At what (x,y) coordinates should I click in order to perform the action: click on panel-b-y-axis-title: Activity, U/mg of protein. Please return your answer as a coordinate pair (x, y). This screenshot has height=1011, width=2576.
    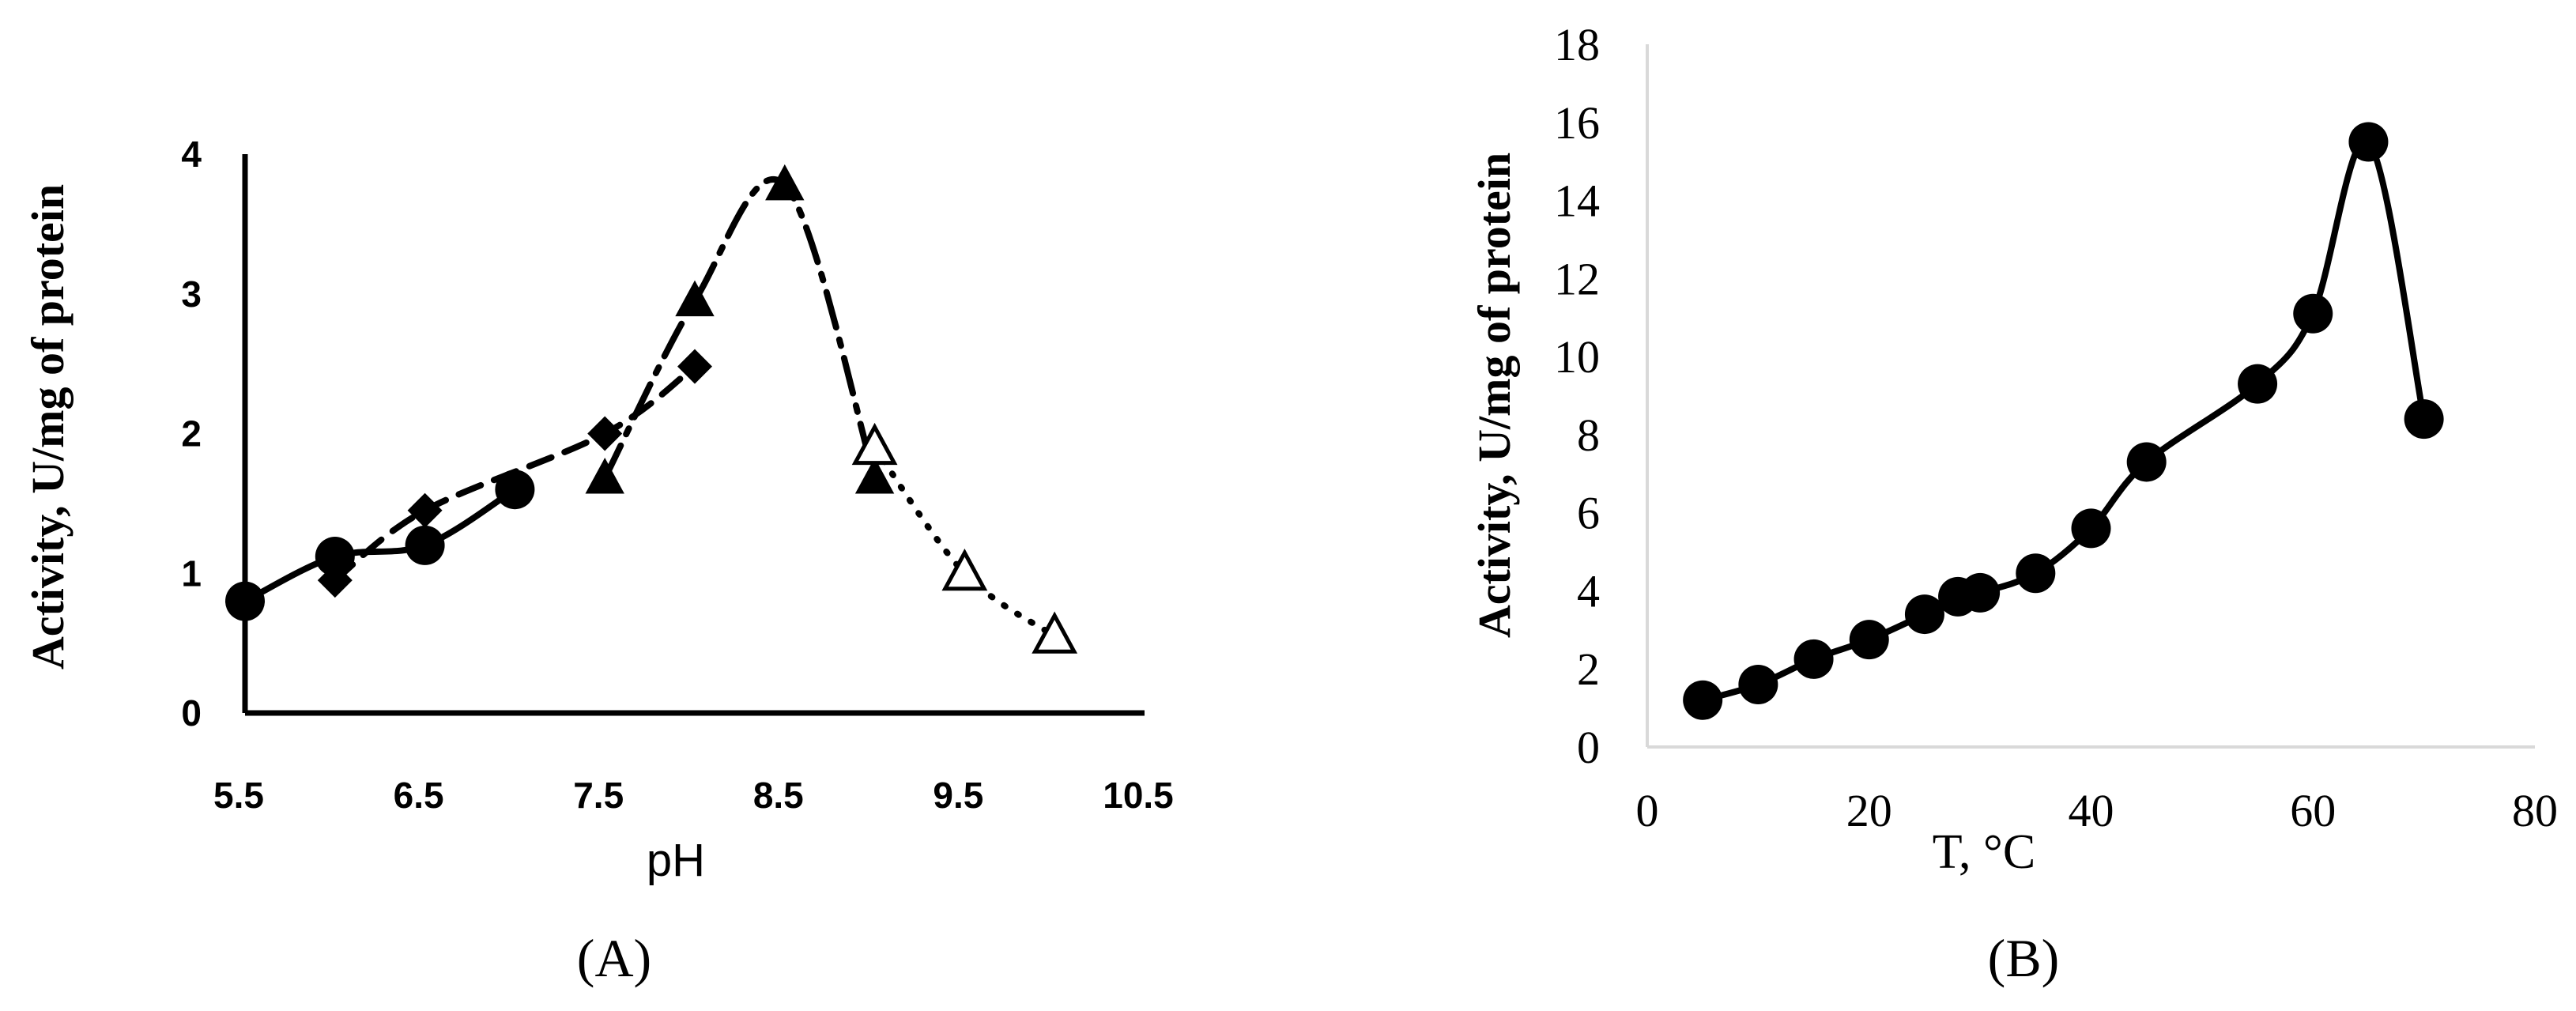
    Looking at the image, I should click on (1494, 395).